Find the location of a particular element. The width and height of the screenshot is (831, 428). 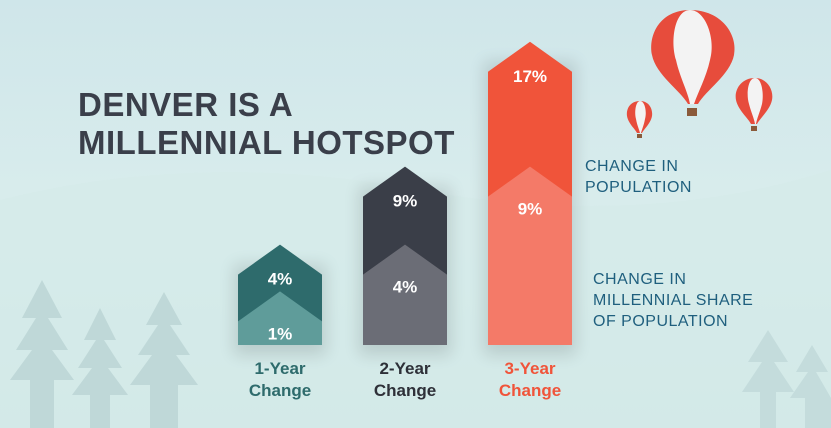

value-label-millennial-3: 9% is located at coordinates (530, 209).